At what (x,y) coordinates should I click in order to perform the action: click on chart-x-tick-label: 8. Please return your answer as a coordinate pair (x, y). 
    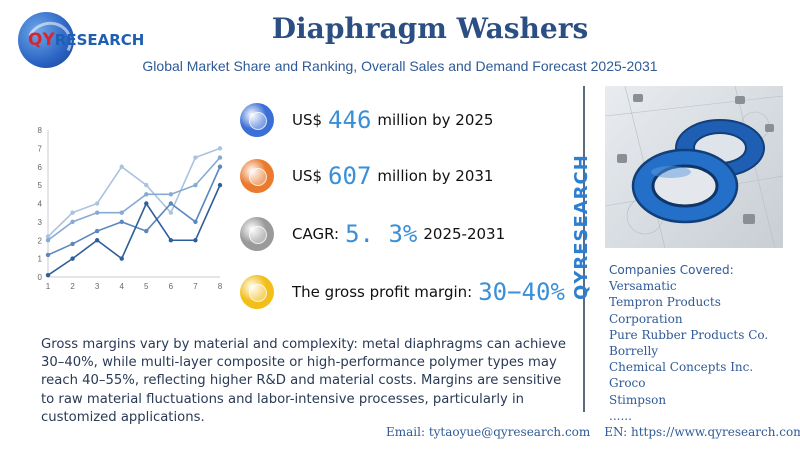
    Looking at the image, I should click on (220, 286).